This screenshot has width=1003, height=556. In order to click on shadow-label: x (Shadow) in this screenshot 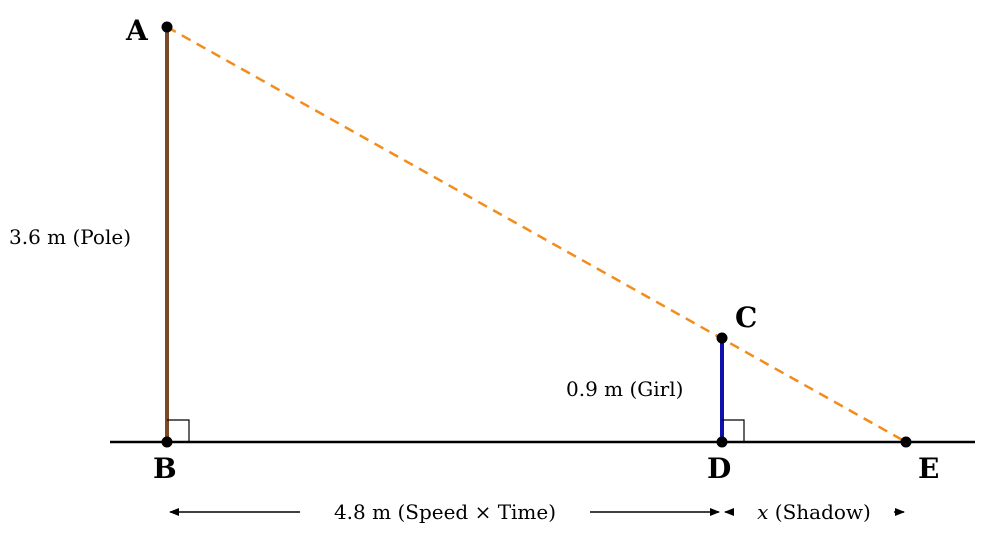, I will do `click(814, 512)`.